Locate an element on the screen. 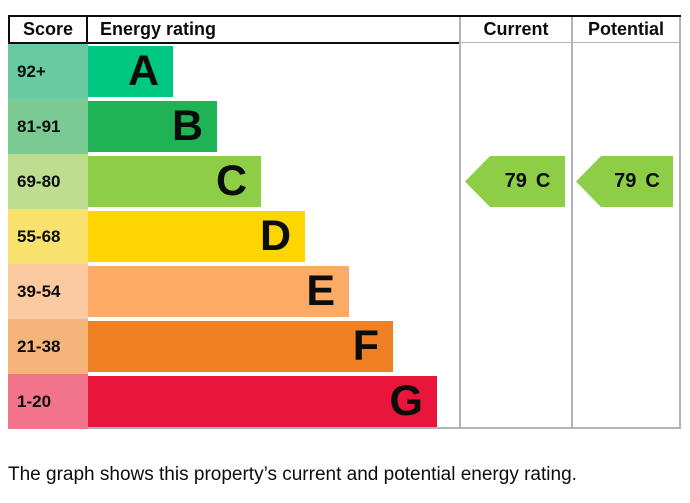 This screenshot has height=503, width=690. band-score-label: 1-20 is located at coordinates (48, 401).